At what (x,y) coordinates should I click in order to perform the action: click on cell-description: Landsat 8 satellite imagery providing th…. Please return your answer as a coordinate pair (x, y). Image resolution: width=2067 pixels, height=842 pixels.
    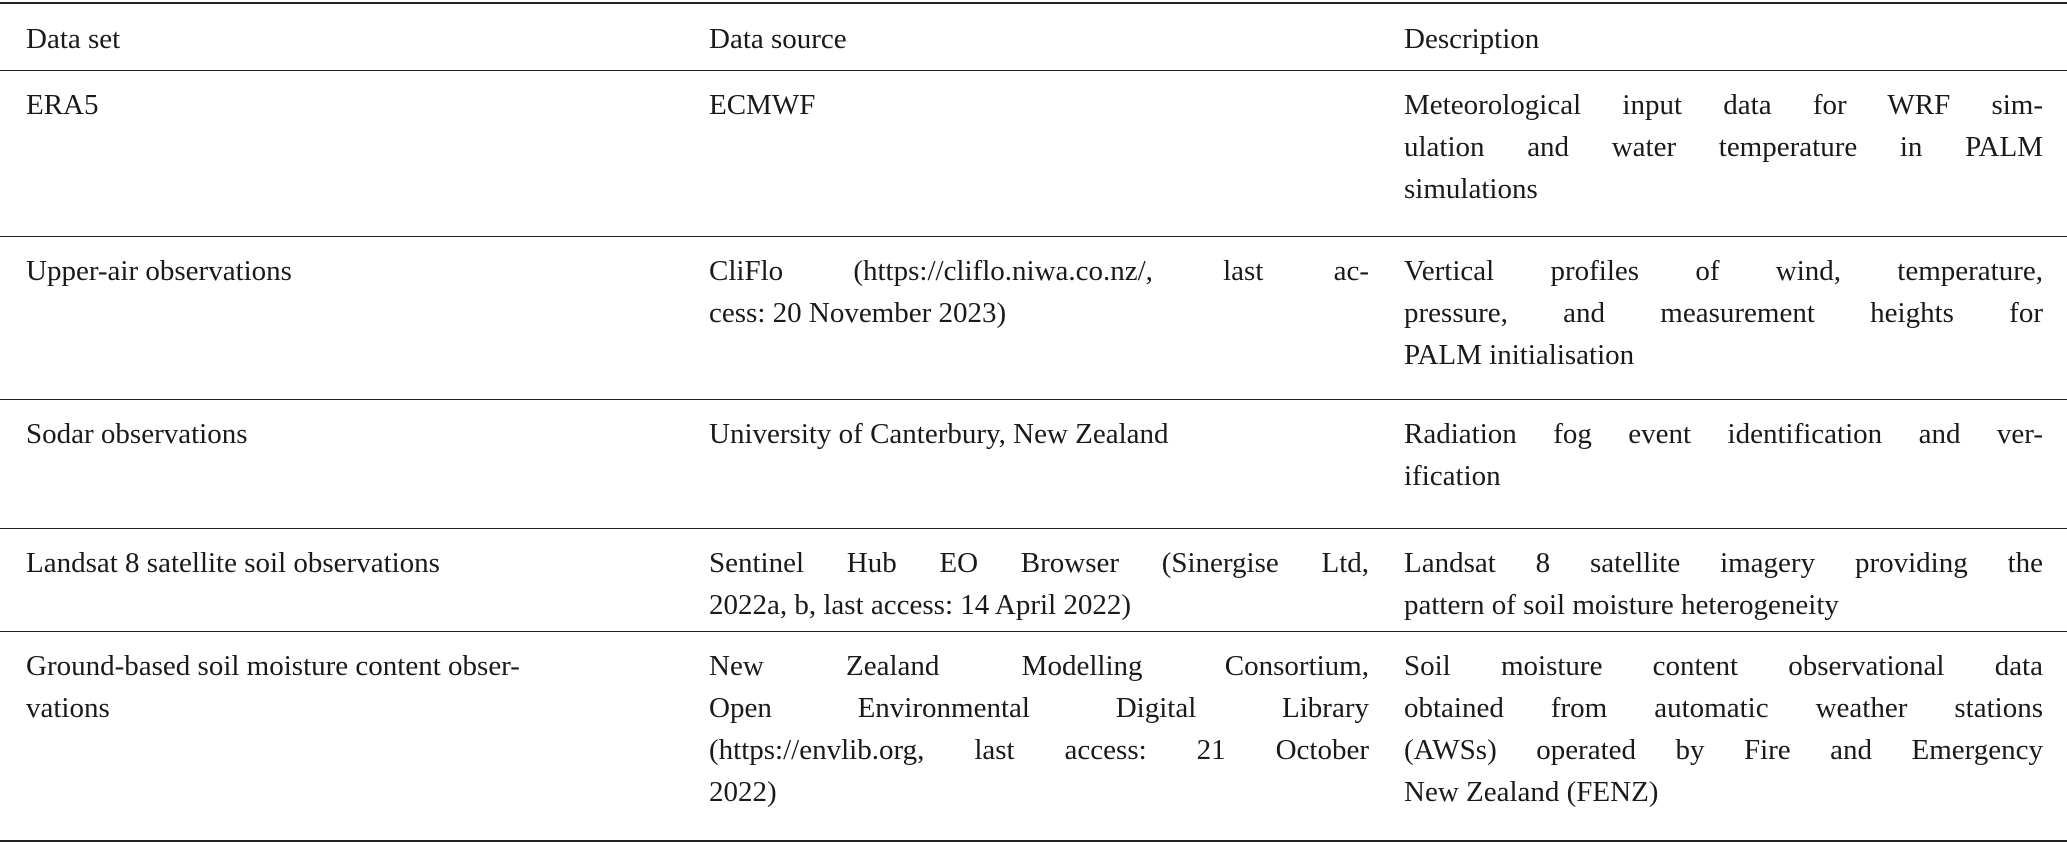
    Looking at the image, I should click on (1723, 584).